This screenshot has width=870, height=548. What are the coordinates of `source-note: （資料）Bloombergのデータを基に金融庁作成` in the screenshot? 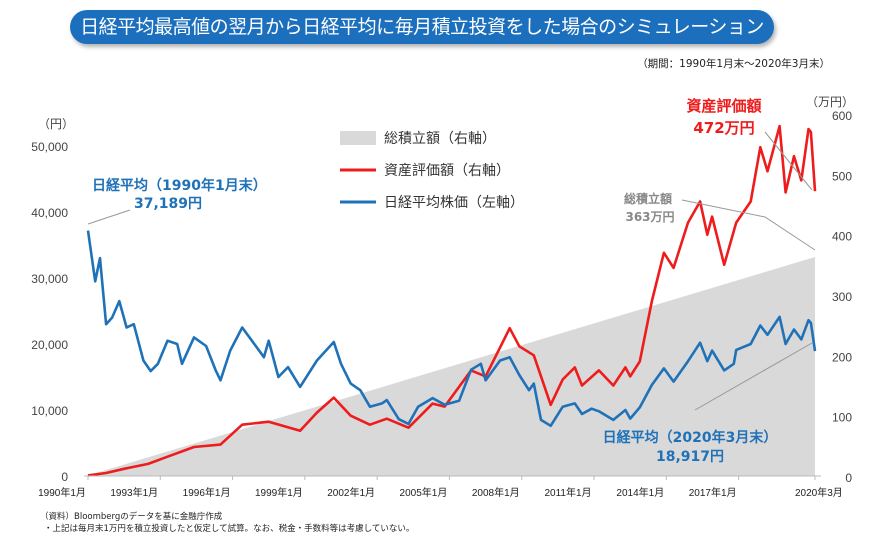 It's located at (131, 517).